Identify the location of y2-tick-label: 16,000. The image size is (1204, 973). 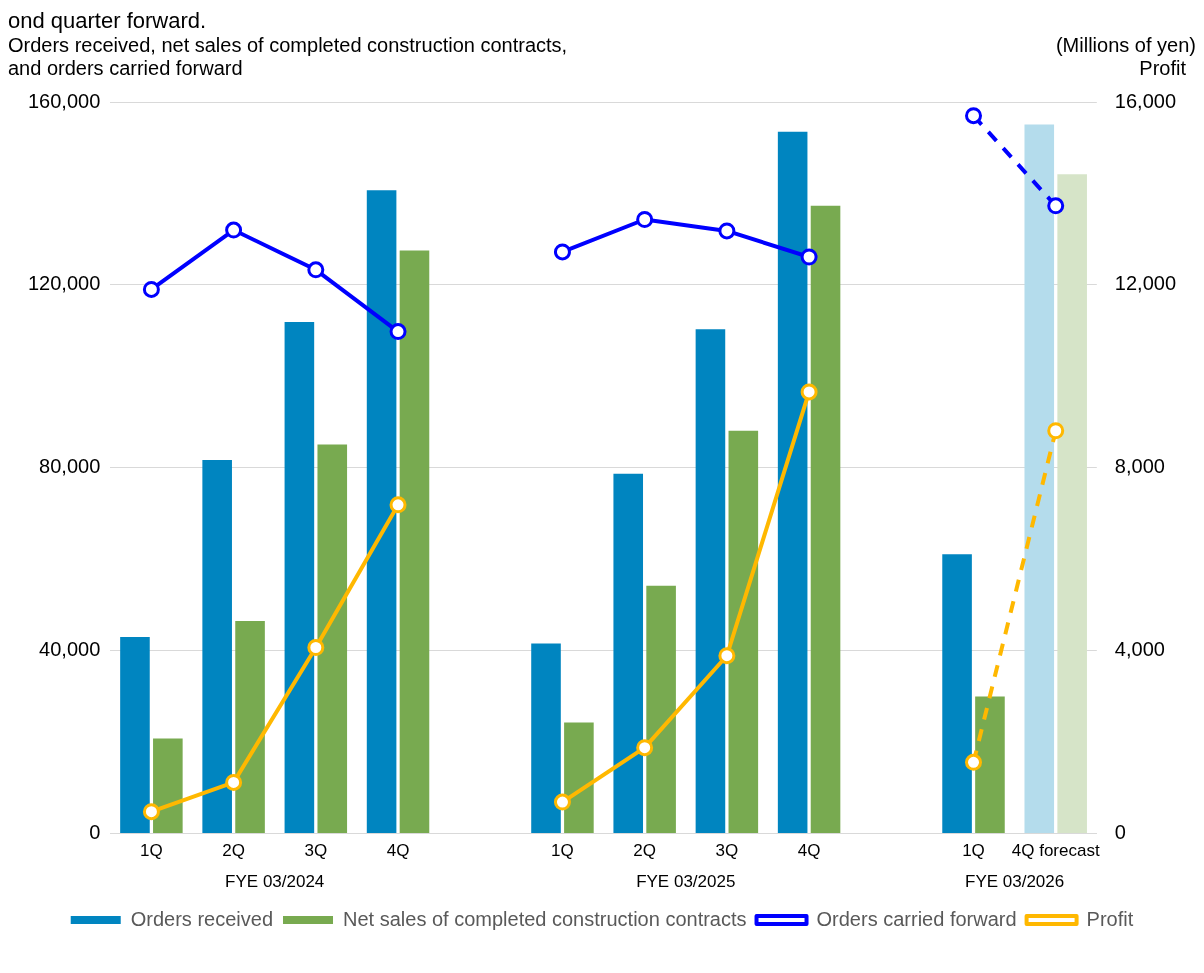
(1145, 100).